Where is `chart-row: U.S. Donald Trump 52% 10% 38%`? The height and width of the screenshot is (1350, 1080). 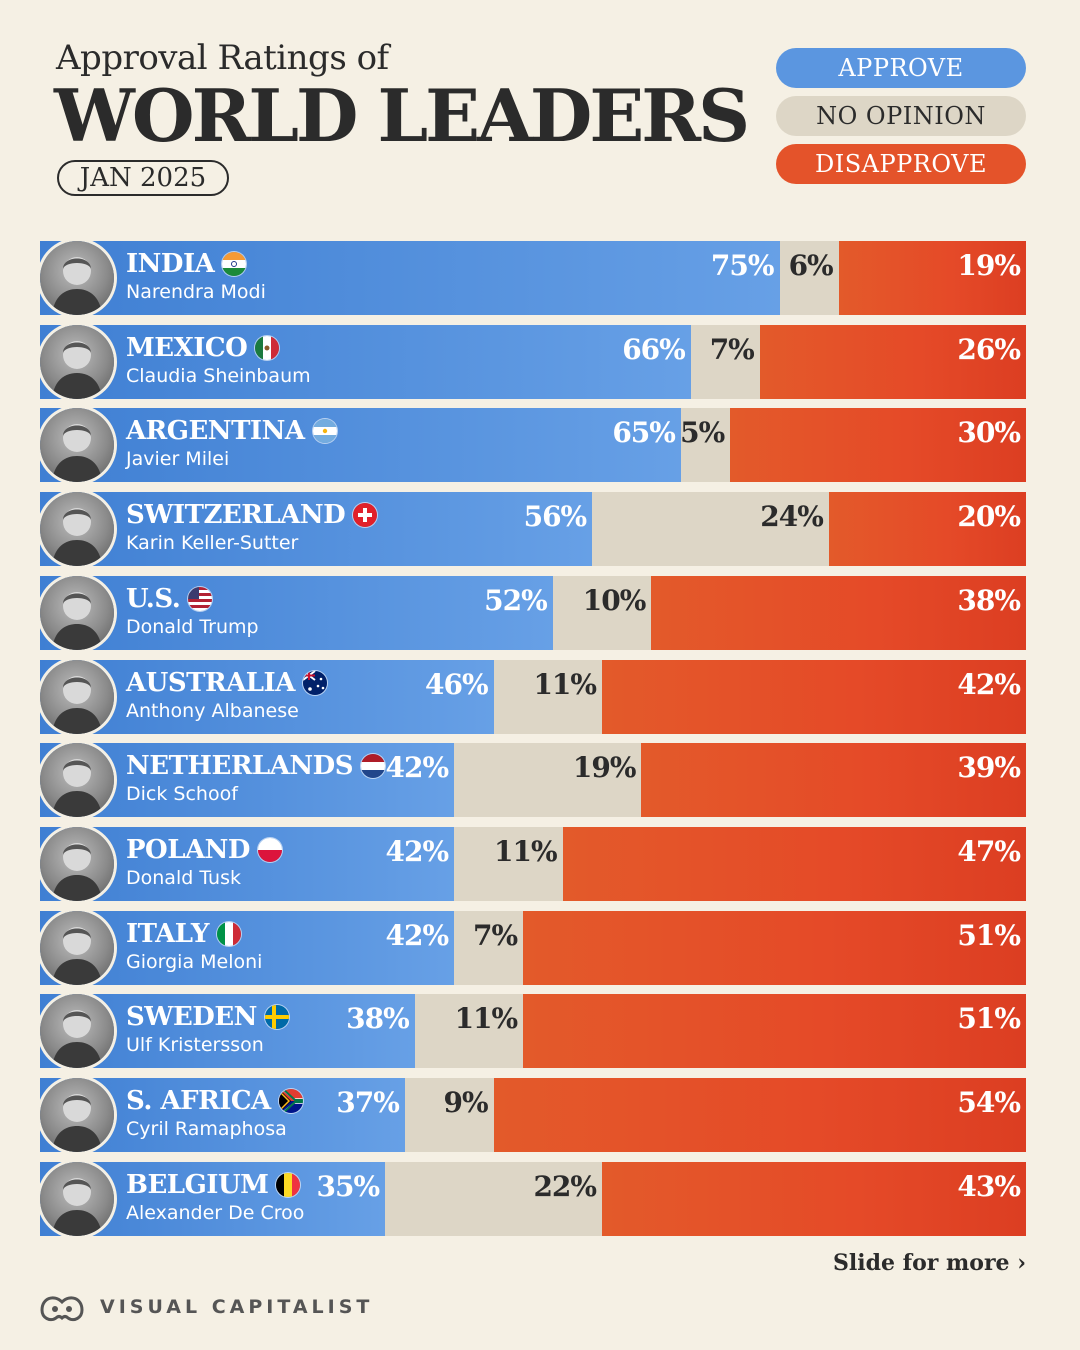
chart-row: U.S. Donald Trump 52% 10% 38% is located at coordinates (533, 613).